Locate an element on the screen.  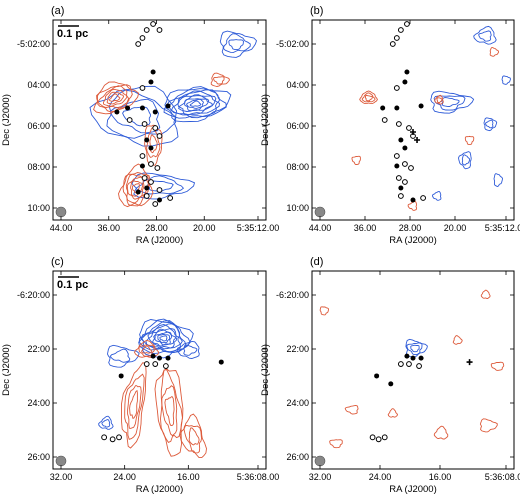
panel-label: (a) is located at coordinates (57, 11).